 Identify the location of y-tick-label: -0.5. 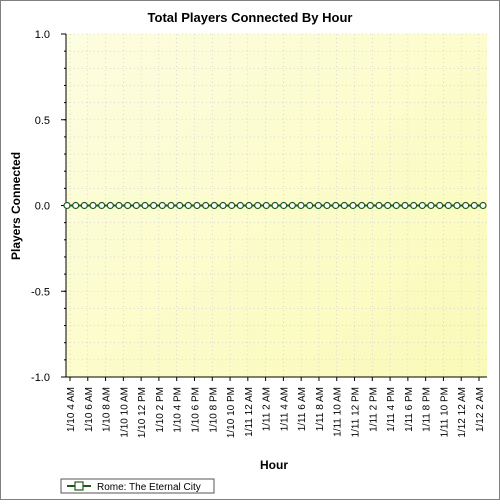
(40, 292).